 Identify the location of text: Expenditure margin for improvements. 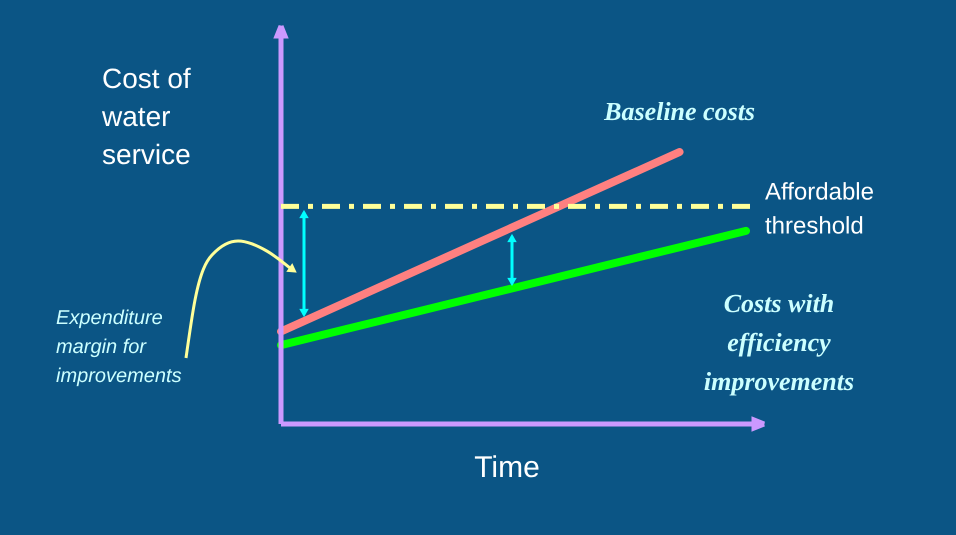
(119, 347).